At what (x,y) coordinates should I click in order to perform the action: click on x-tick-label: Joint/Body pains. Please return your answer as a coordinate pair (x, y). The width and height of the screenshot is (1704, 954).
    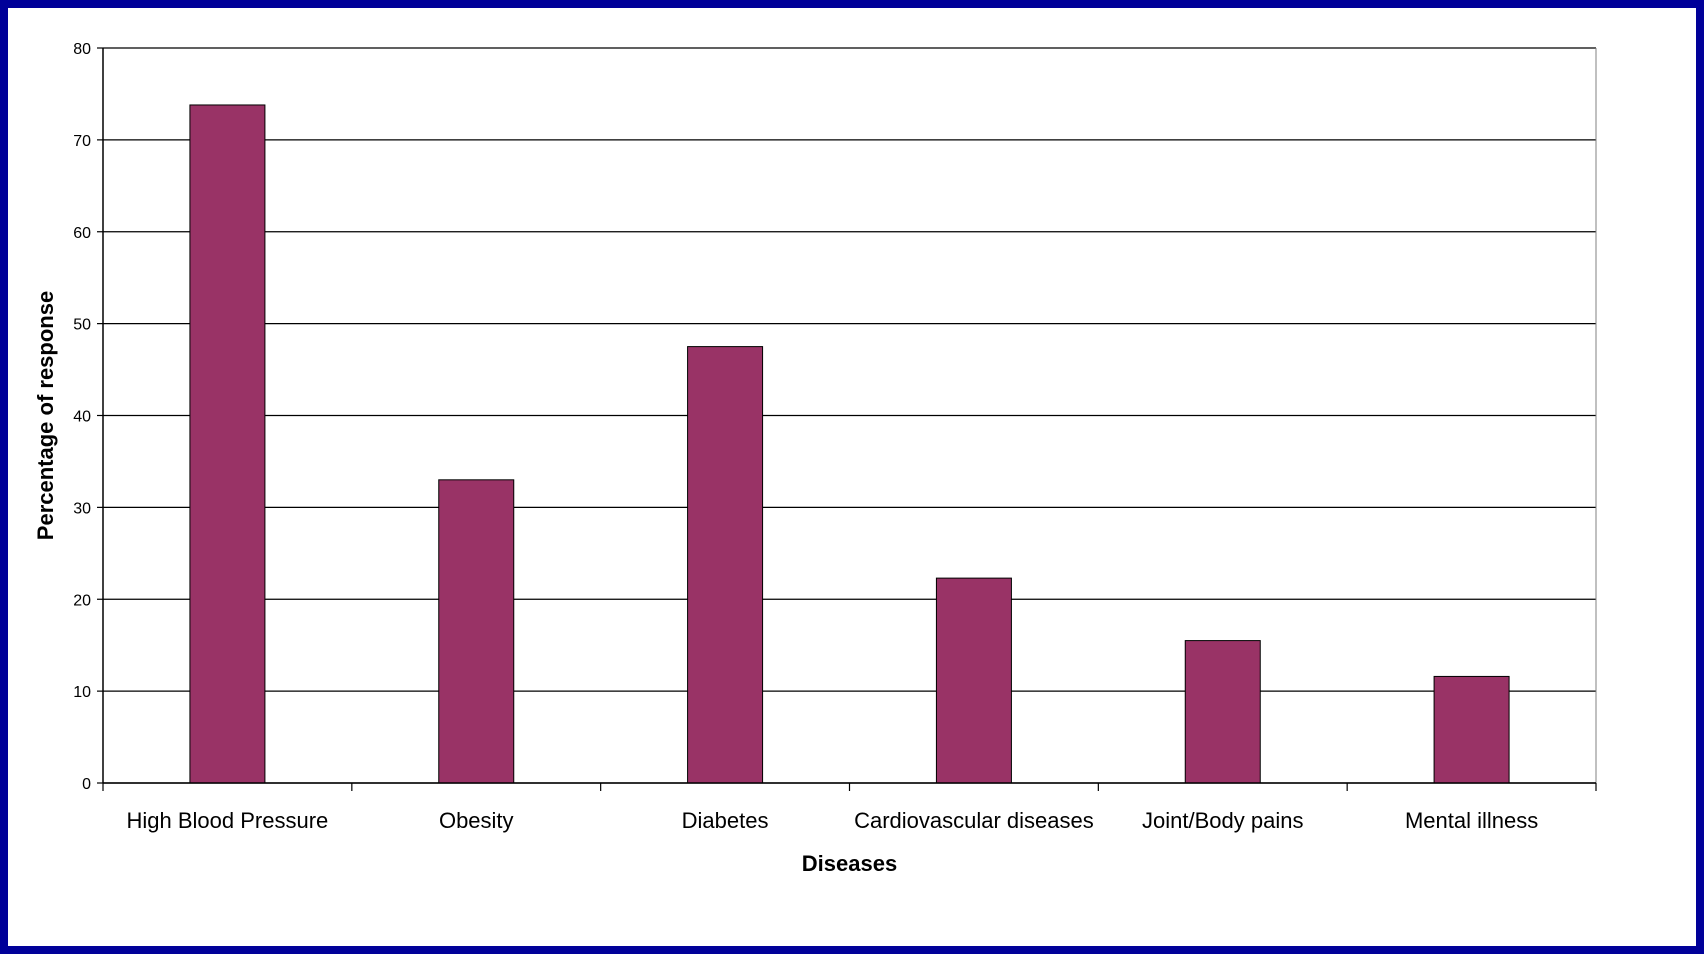
    Looking at the image, I should click on (1222, 820).